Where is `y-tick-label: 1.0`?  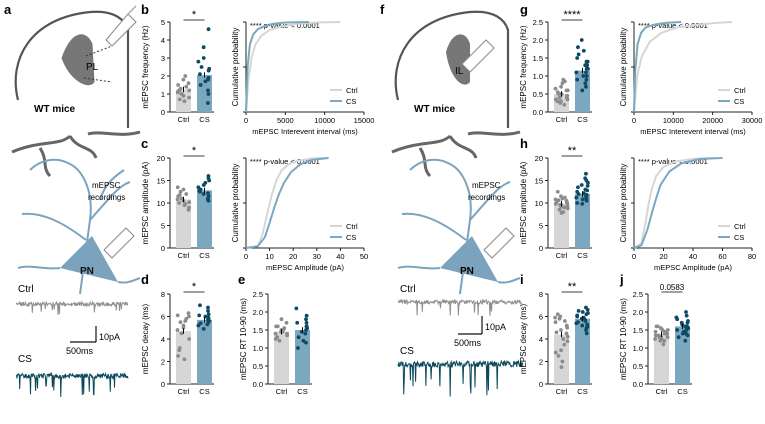
y-tick-label: 1.0 is located at coordinates (258, 348).